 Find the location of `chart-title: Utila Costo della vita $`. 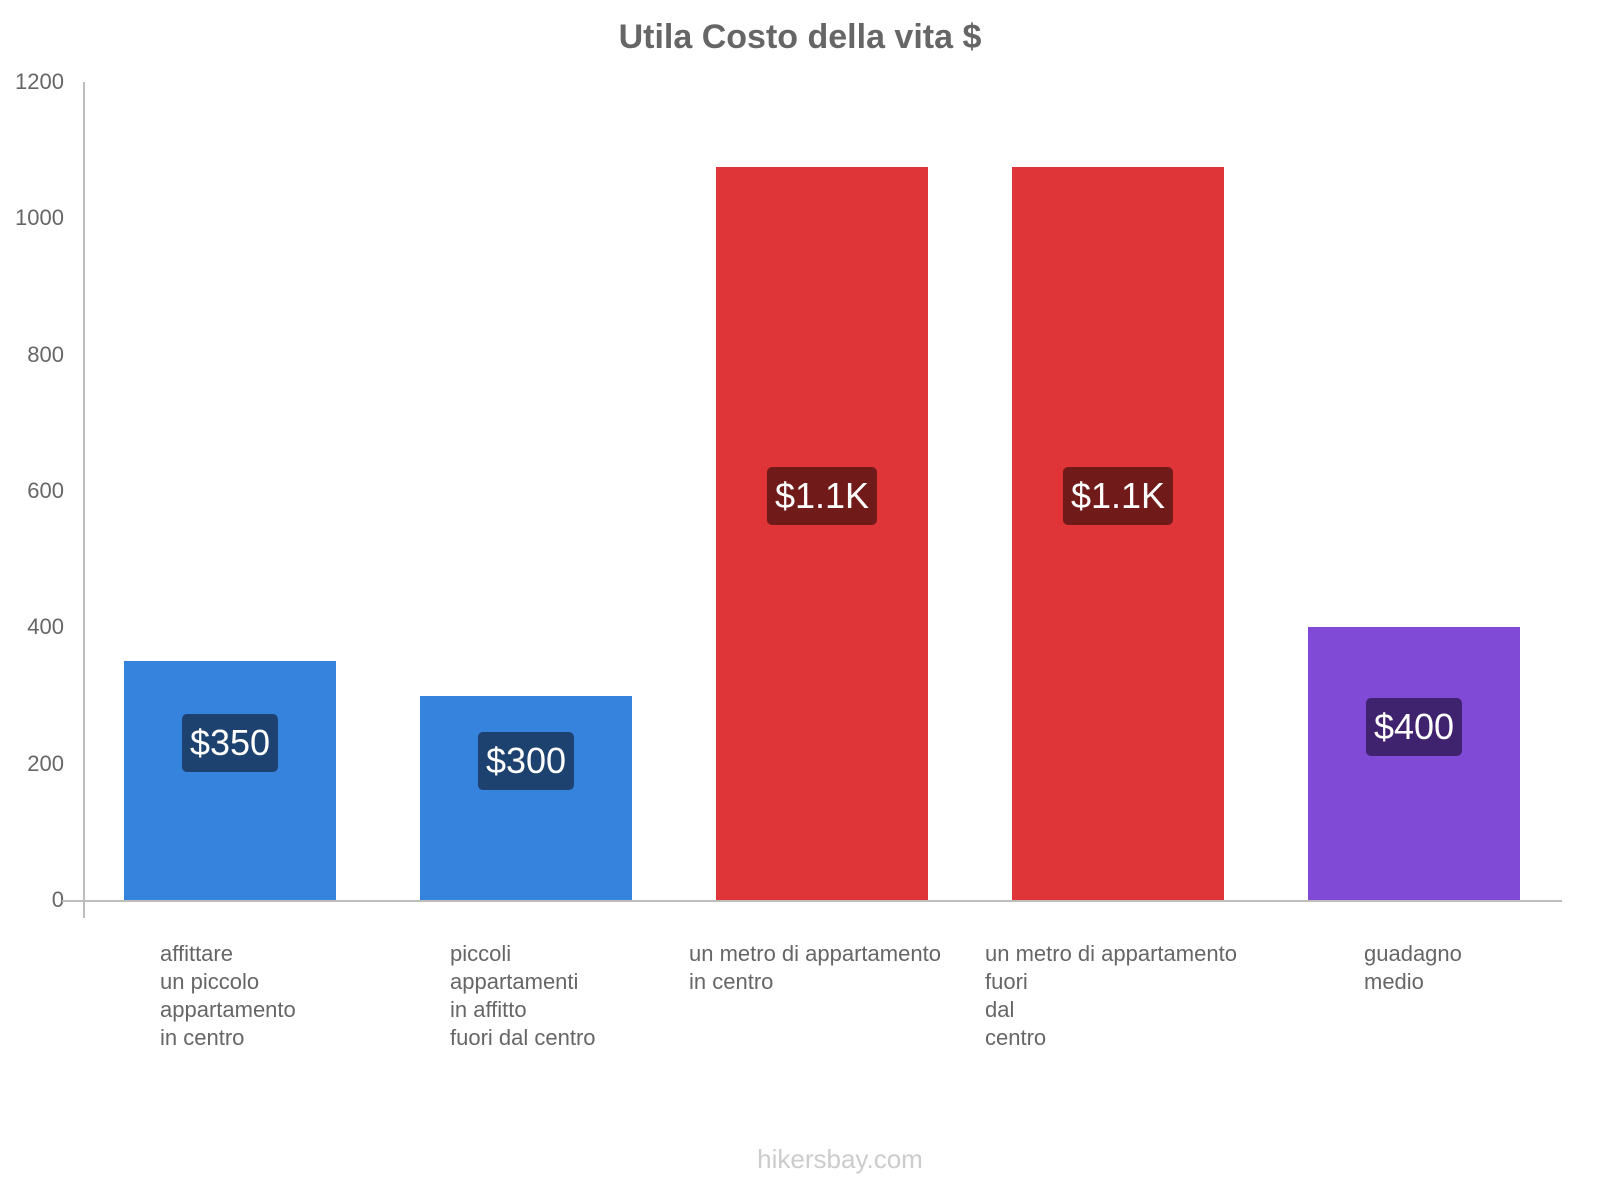

chart-title: Utila Costo della vita $ is located at coordinates (800, 37).